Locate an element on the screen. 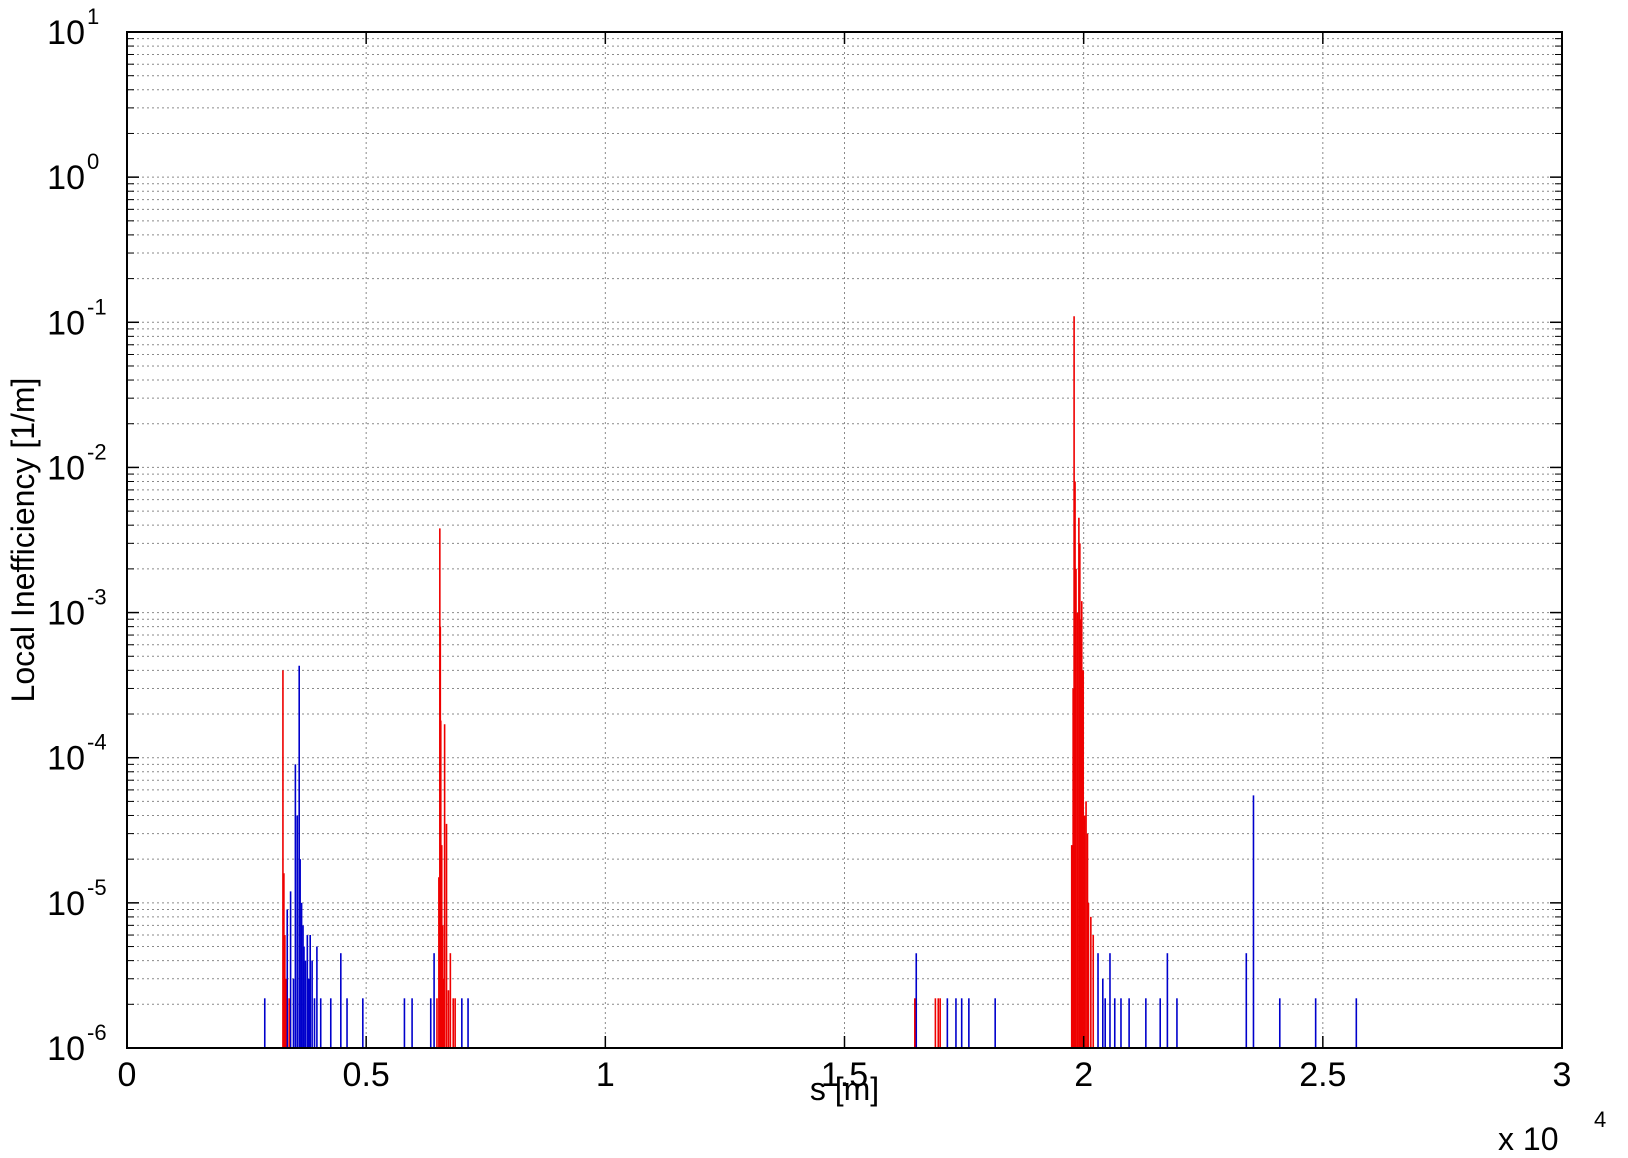 The height and width of the screenshot is (1158, 1628). x-axis-label: s [m] is located at coordinates (844, 1089).